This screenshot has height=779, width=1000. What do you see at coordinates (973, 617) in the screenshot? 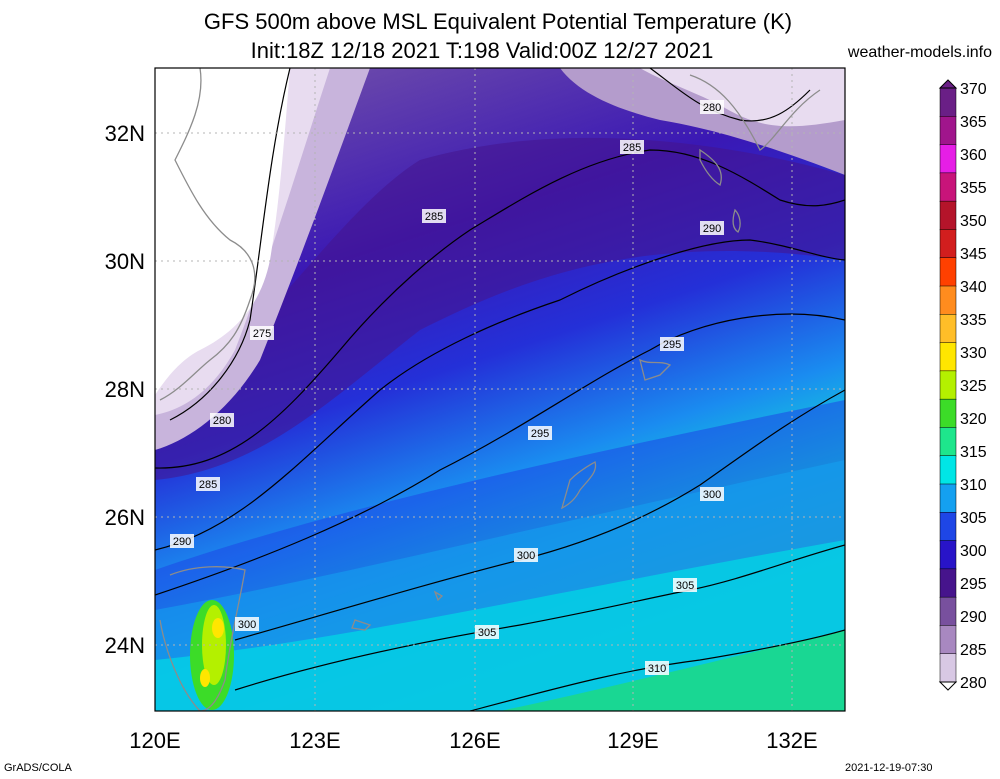
I see `colorbar-label: 290` at bounding box center [973, 617].